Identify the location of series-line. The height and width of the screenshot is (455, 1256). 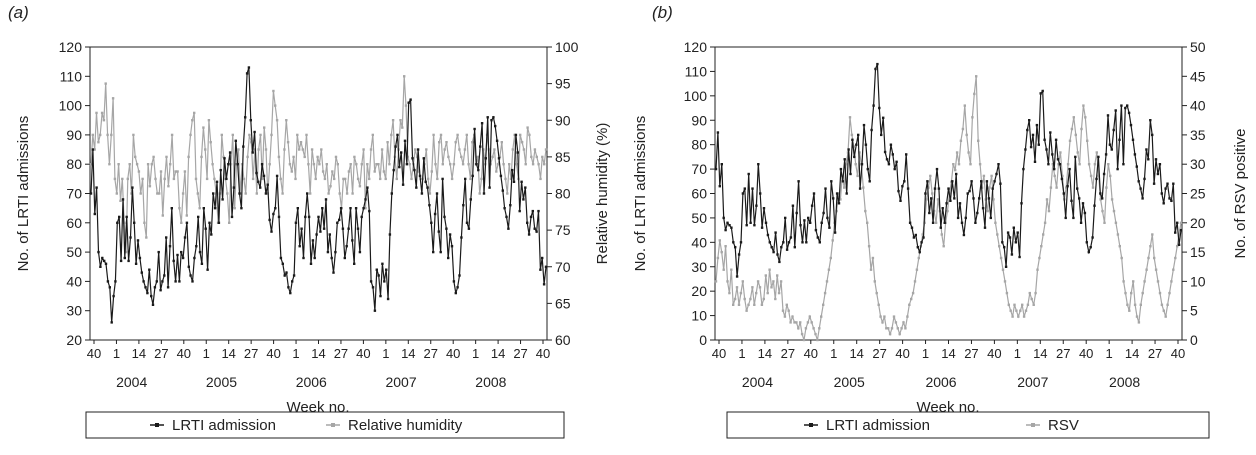
(318, 164).